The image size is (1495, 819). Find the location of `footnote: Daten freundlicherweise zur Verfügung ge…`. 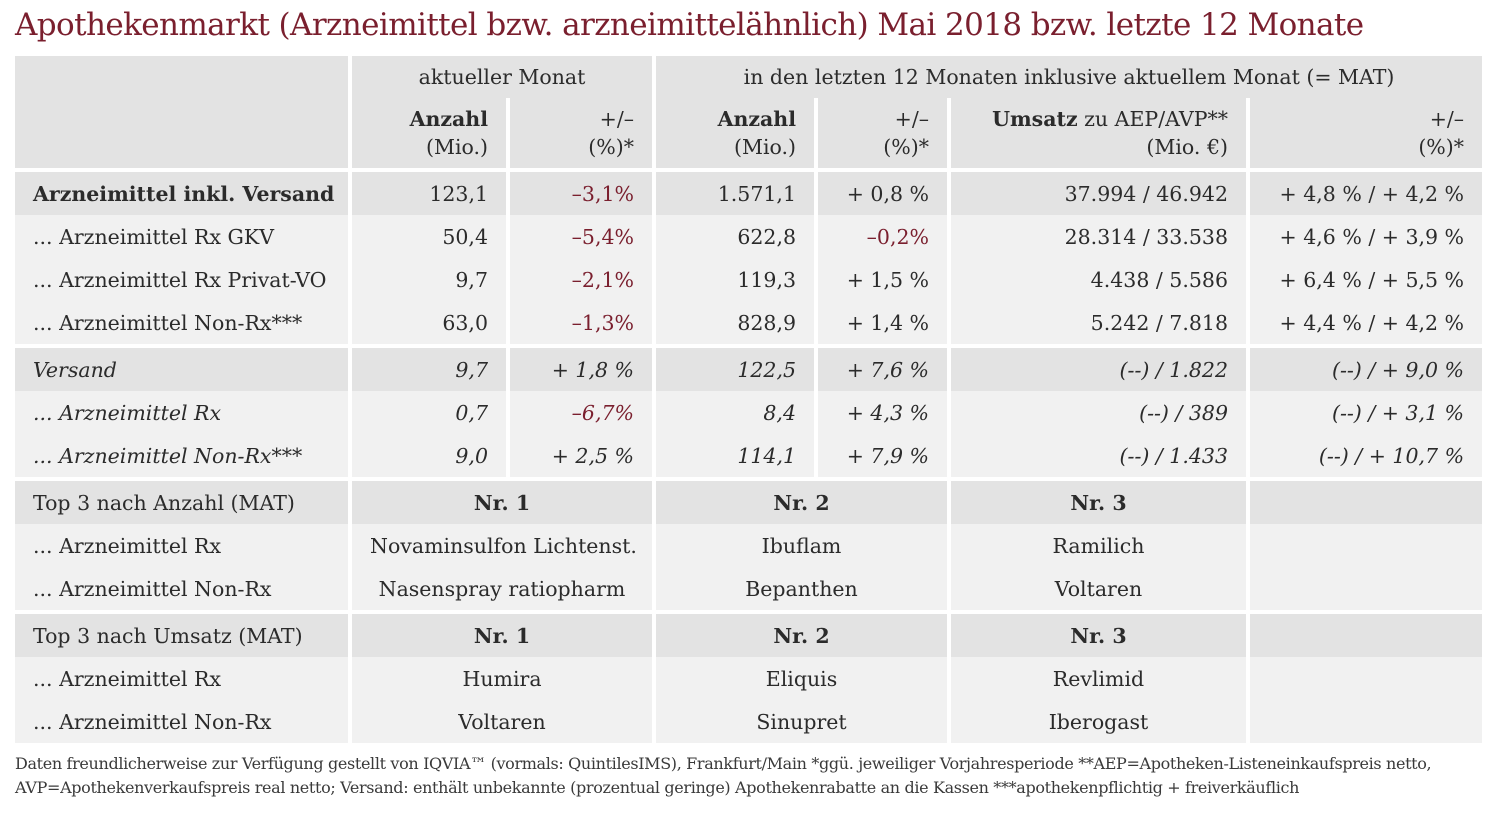

footnote: Daten freundlicherweise zur Verfügung ge… is located at coordinates (750, 776).